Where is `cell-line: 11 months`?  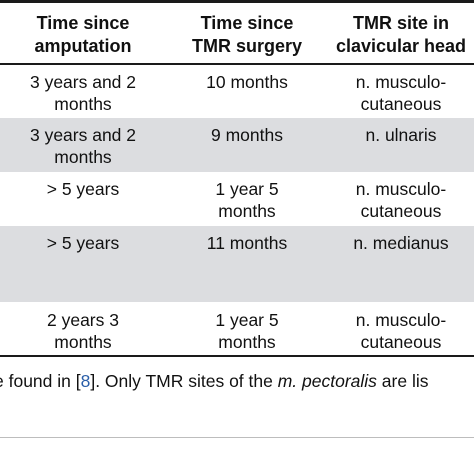 cell-line: 11 months is located at coordinates (247, 243).